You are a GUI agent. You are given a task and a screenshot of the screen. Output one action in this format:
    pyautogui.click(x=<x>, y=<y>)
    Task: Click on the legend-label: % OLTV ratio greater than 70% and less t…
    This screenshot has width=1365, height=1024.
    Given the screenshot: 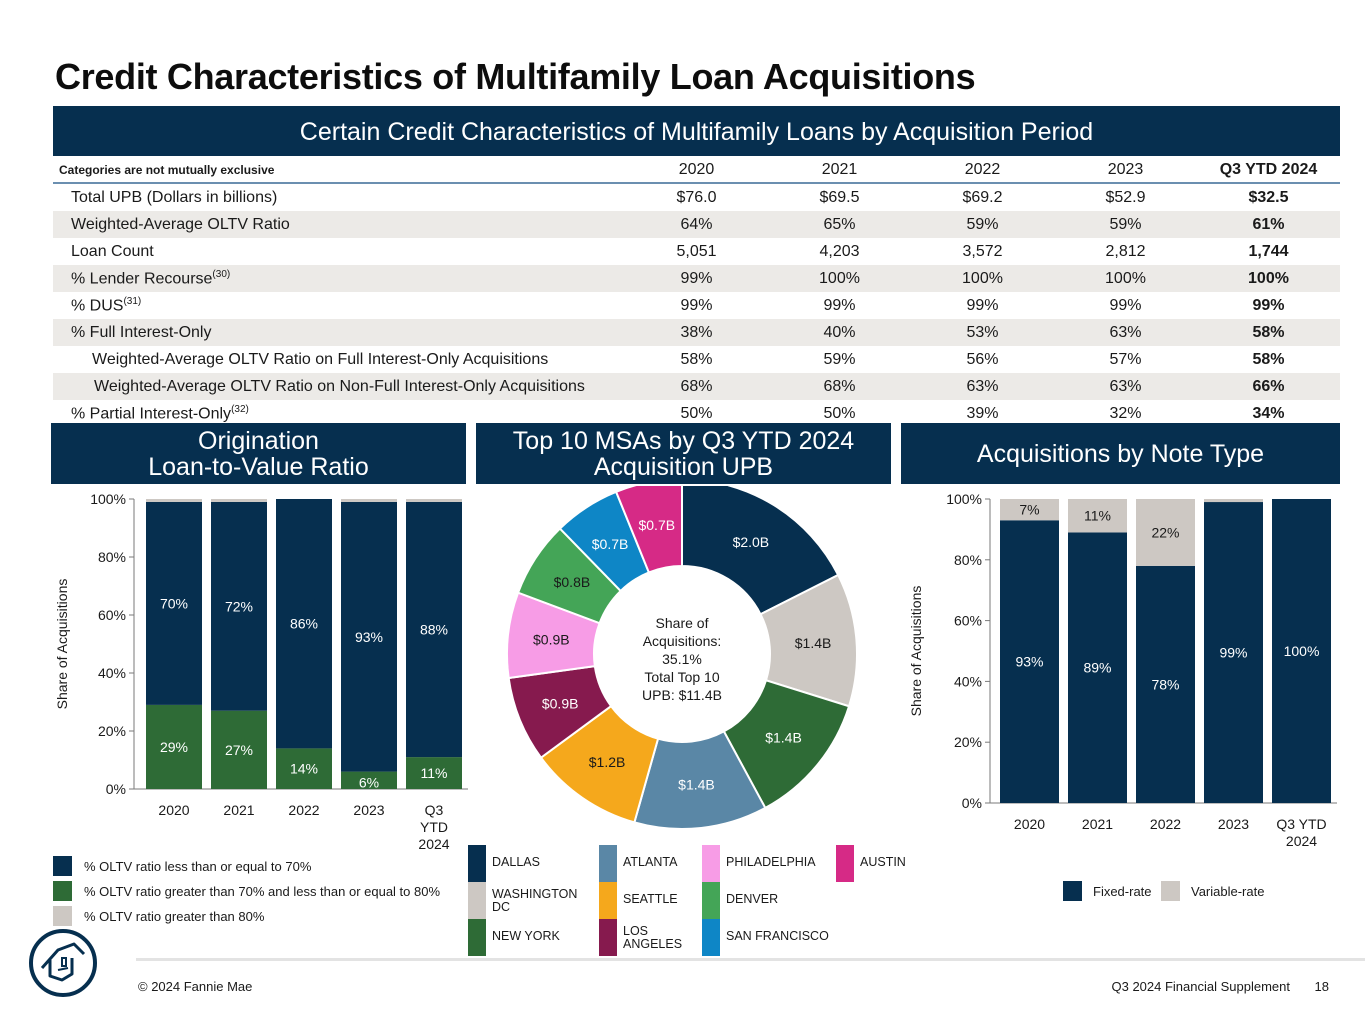 What is the action you would take?
    pyautogui.click(x=262, y=891)
    